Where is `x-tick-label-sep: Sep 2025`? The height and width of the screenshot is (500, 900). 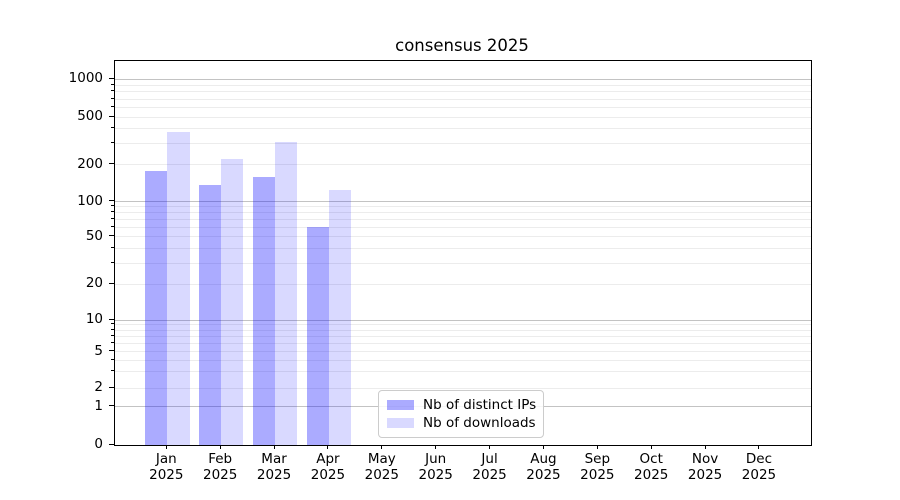 x-tick-label-sep: Sep 2025 is located at coordinates (597, 467).